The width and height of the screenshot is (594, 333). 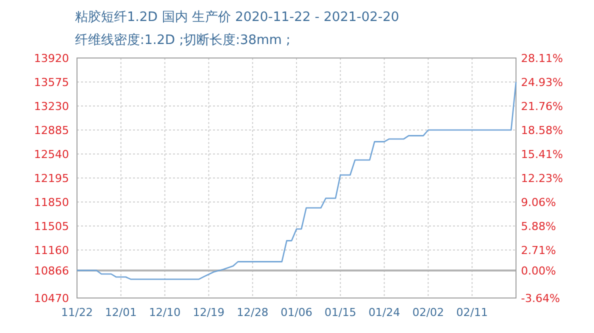 What do you see at coordinates (542, 58) in the screenshot?
I see `y2-tick-label: 28.11%` at bounding box center [542, 58].